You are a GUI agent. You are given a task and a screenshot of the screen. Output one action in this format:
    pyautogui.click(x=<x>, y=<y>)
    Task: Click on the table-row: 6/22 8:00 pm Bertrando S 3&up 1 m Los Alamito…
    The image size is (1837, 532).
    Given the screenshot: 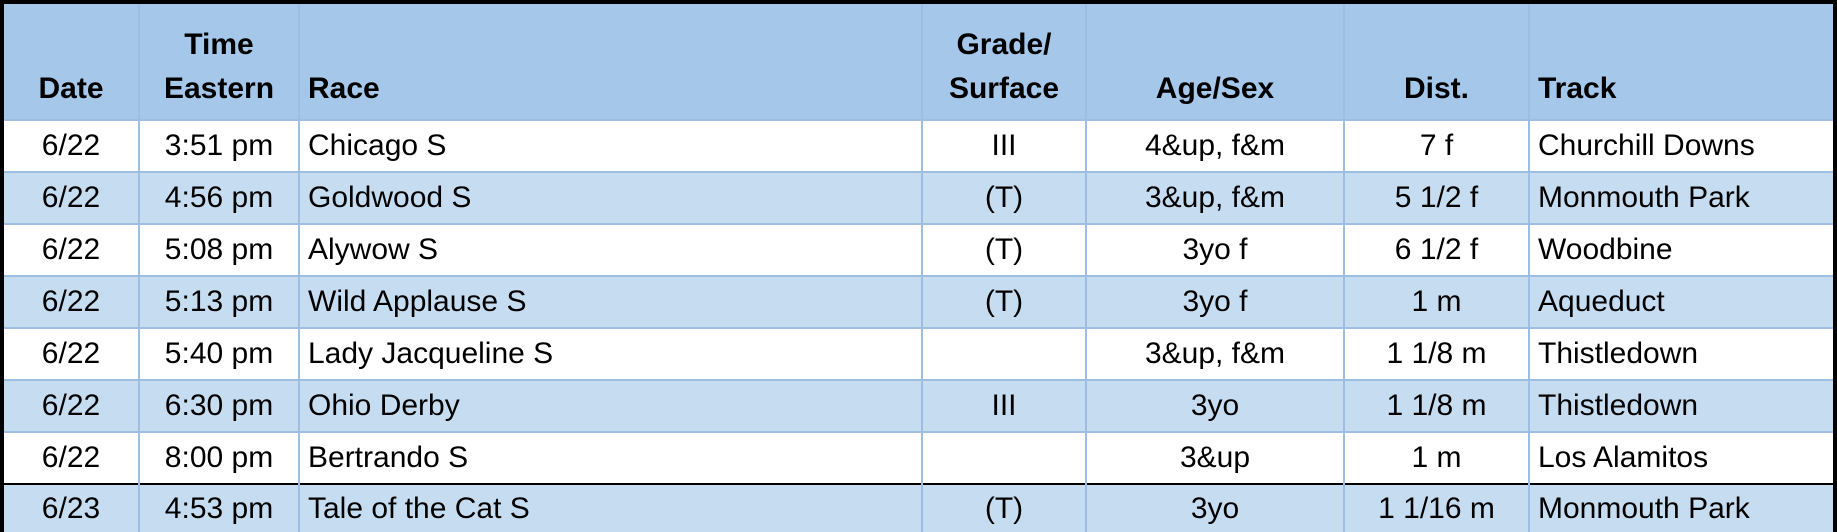 What is the action you would take?
    pyautogui.click(x=918, y=457)
    